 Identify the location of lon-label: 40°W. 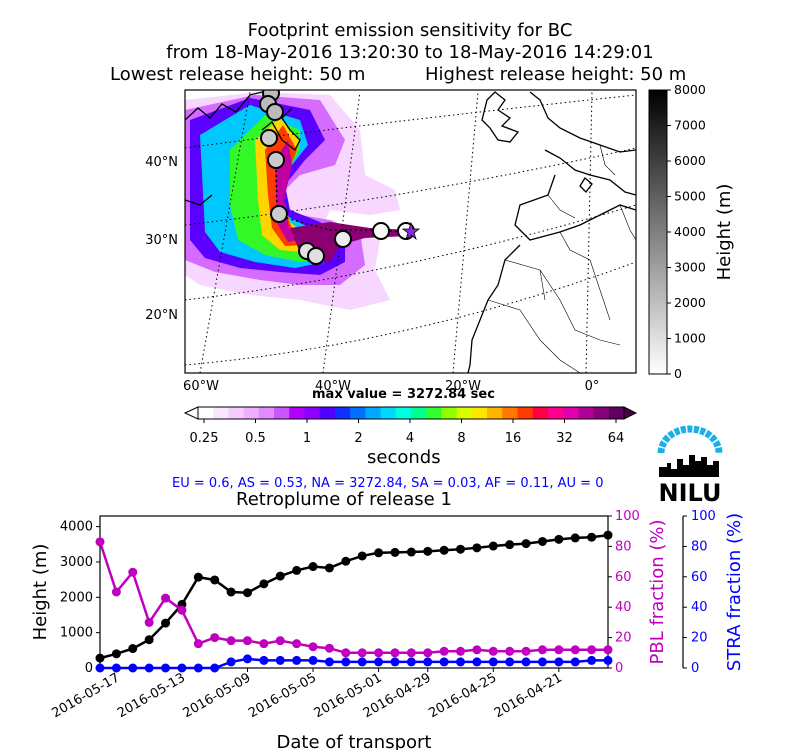
(333, 386).